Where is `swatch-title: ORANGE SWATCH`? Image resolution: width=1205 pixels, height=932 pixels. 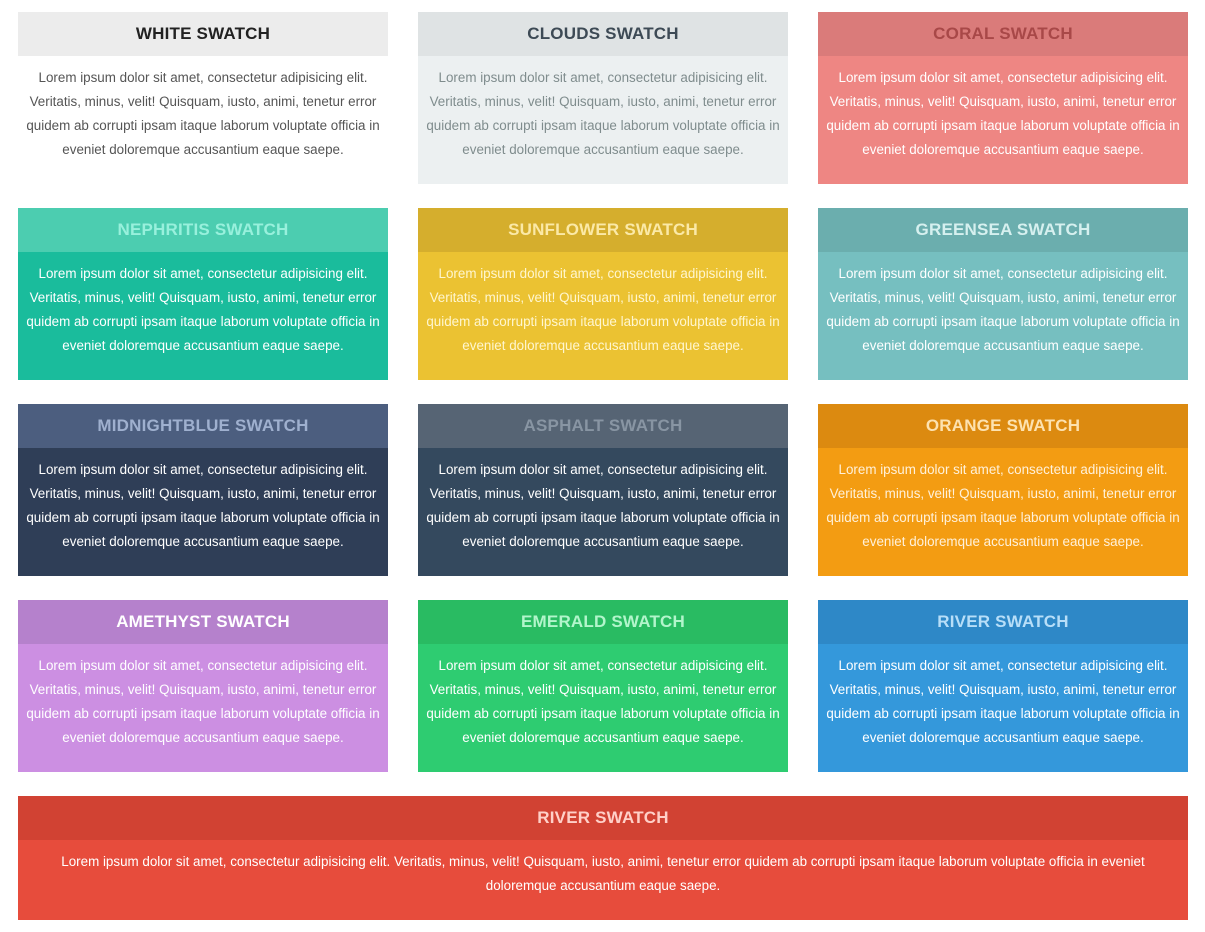
swatch-title: ORANGE SWATCH is located at coordinates (1003, 426).